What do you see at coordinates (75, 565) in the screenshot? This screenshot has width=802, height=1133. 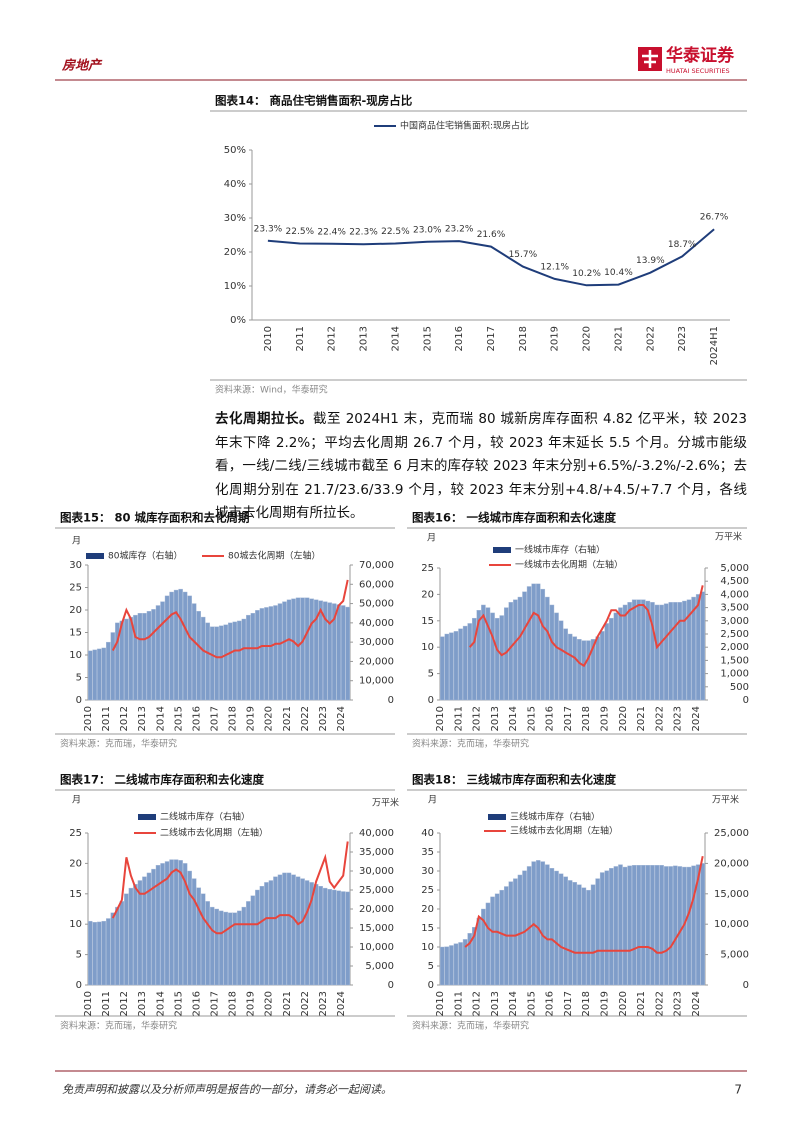 I see `y-tick-label: 30` at bounding box center [75, 565].